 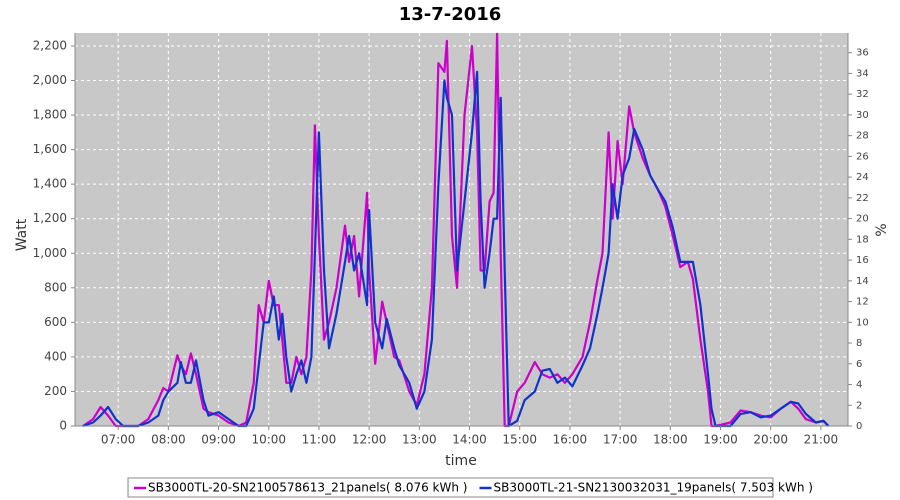 I want to click on x-tick-label: 17:00, so click(x=620, y=440).